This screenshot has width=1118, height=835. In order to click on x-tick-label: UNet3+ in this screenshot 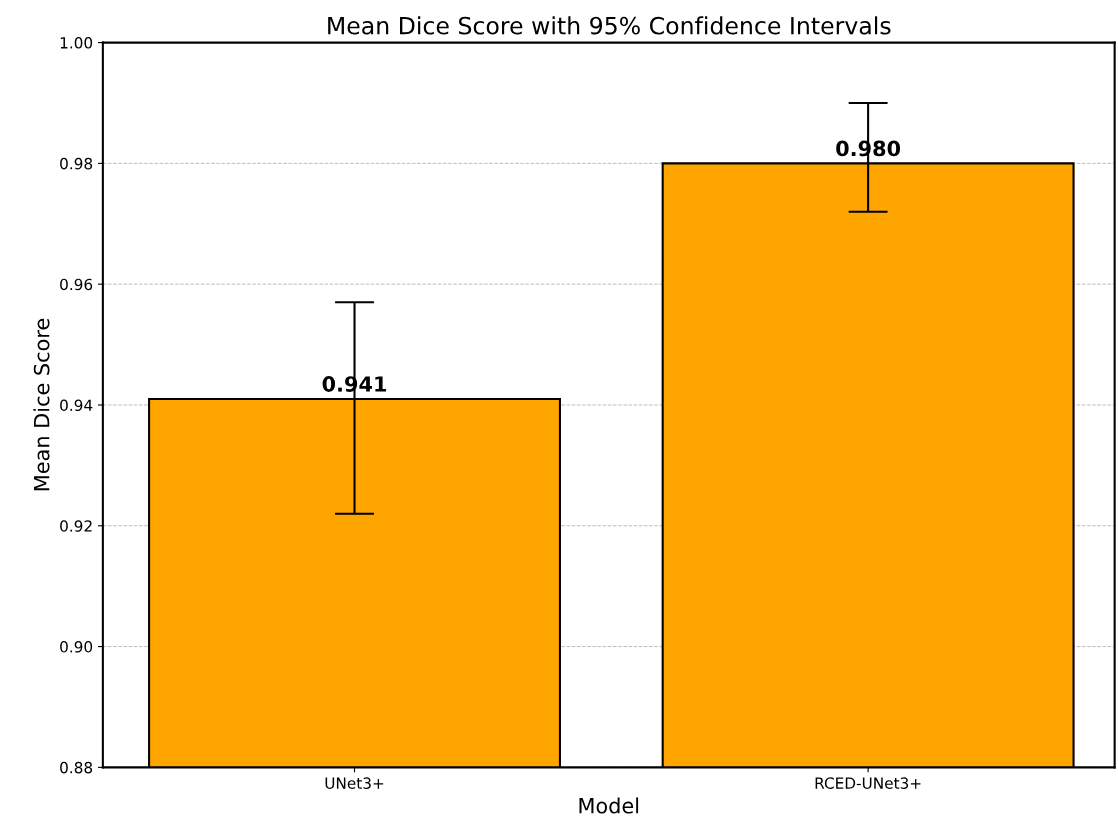, I will do `click(354, 783)`.